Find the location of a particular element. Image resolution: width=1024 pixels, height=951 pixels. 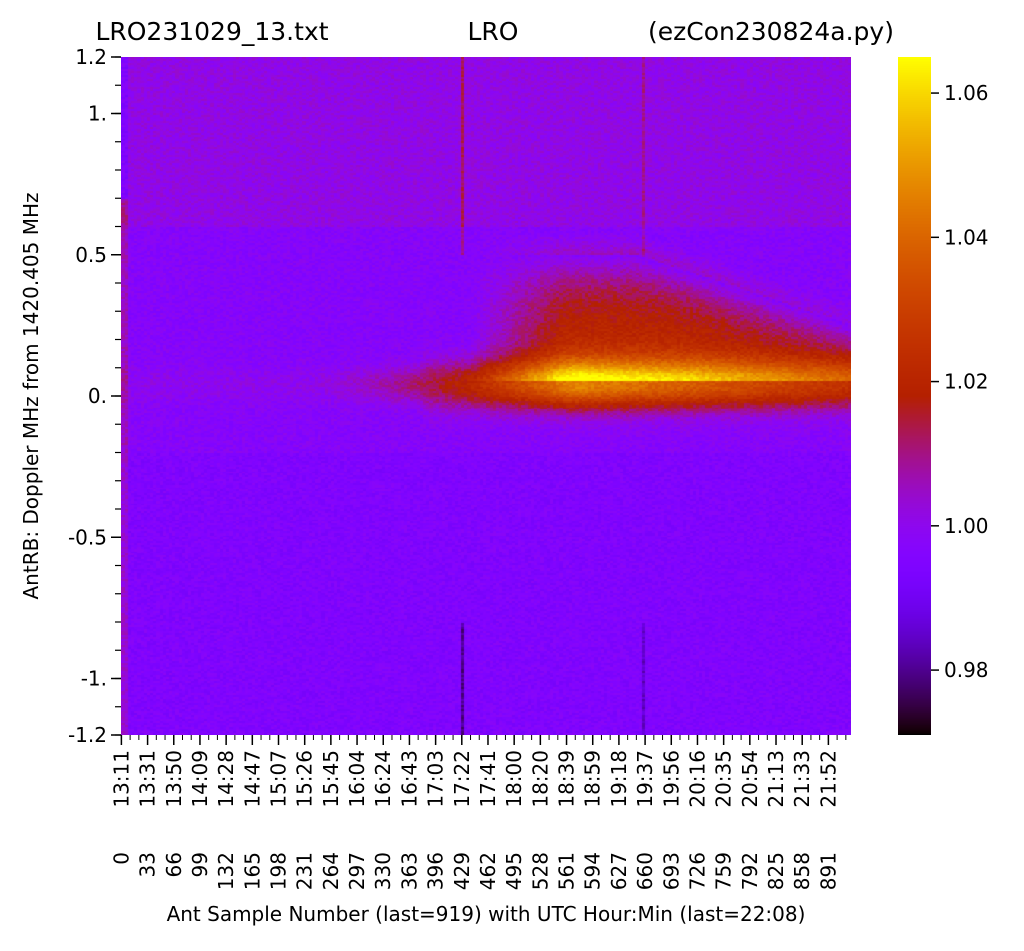

x-tick-sample-label: 198 is located at coordinates (279, 871).